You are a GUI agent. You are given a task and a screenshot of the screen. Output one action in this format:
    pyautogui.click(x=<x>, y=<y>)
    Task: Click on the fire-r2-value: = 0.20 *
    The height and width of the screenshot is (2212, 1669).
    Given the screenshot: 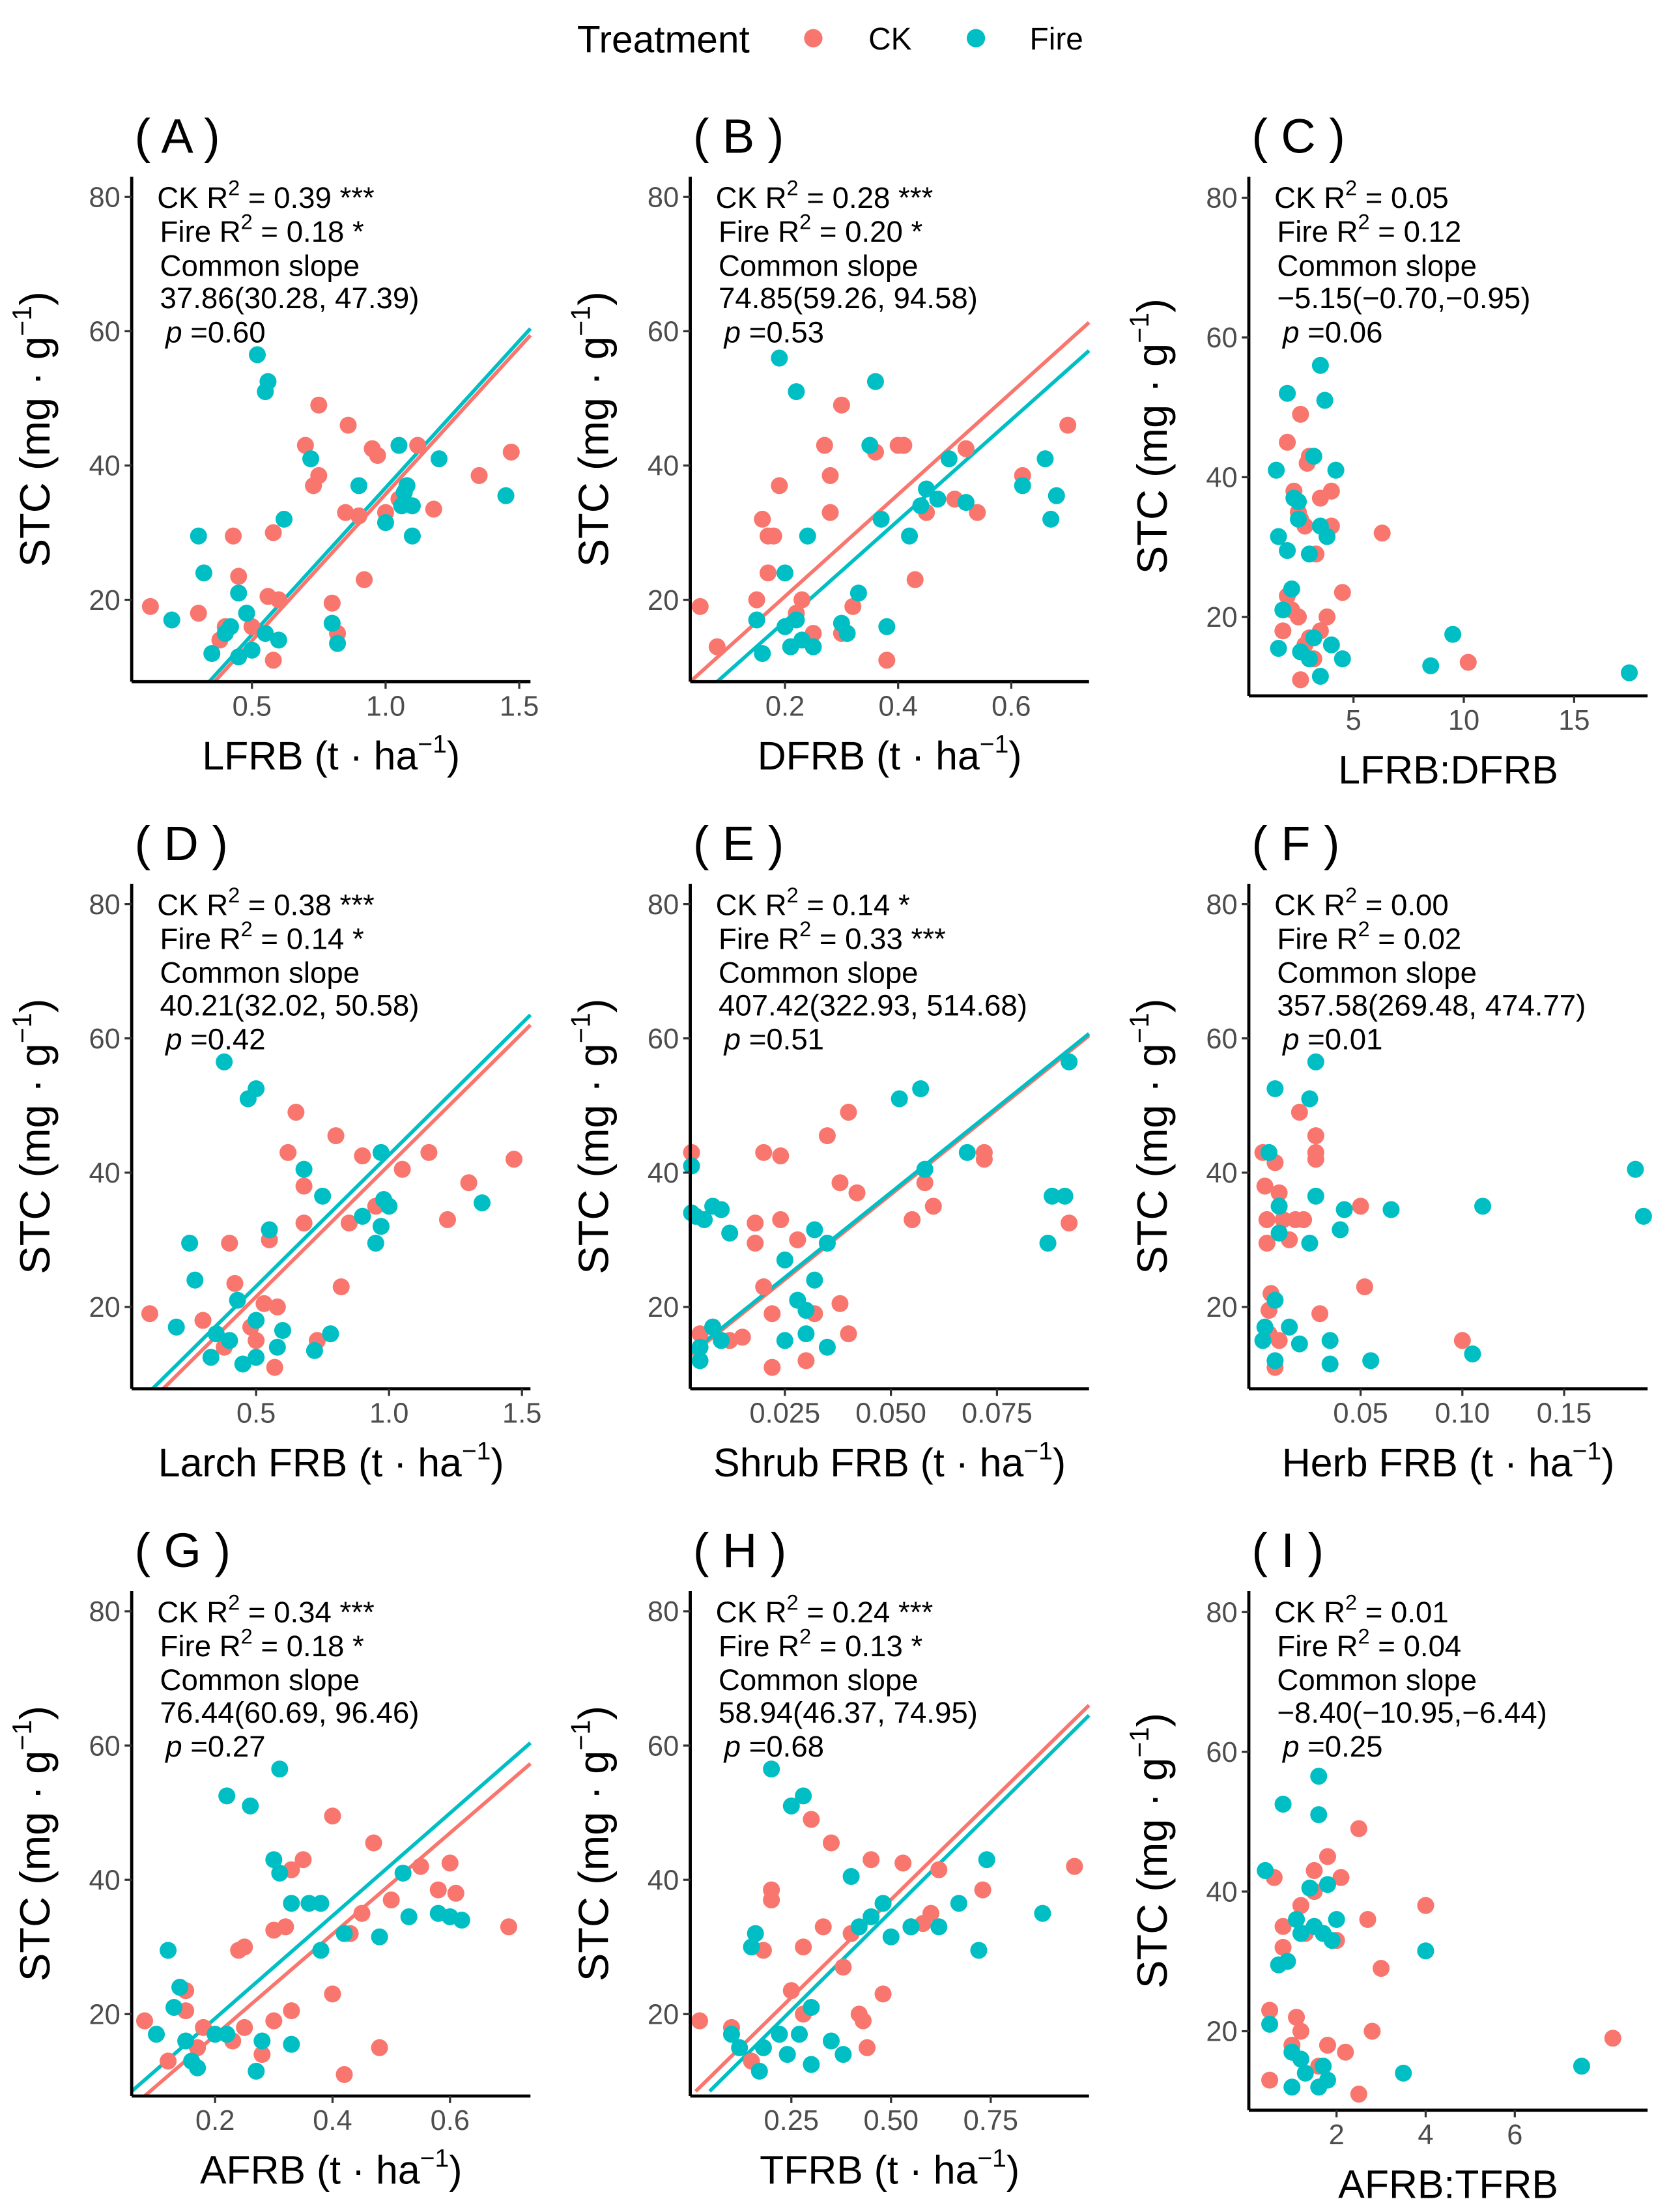 What is the action you would take?
    pyautogui.click(x=866, y=231)
    